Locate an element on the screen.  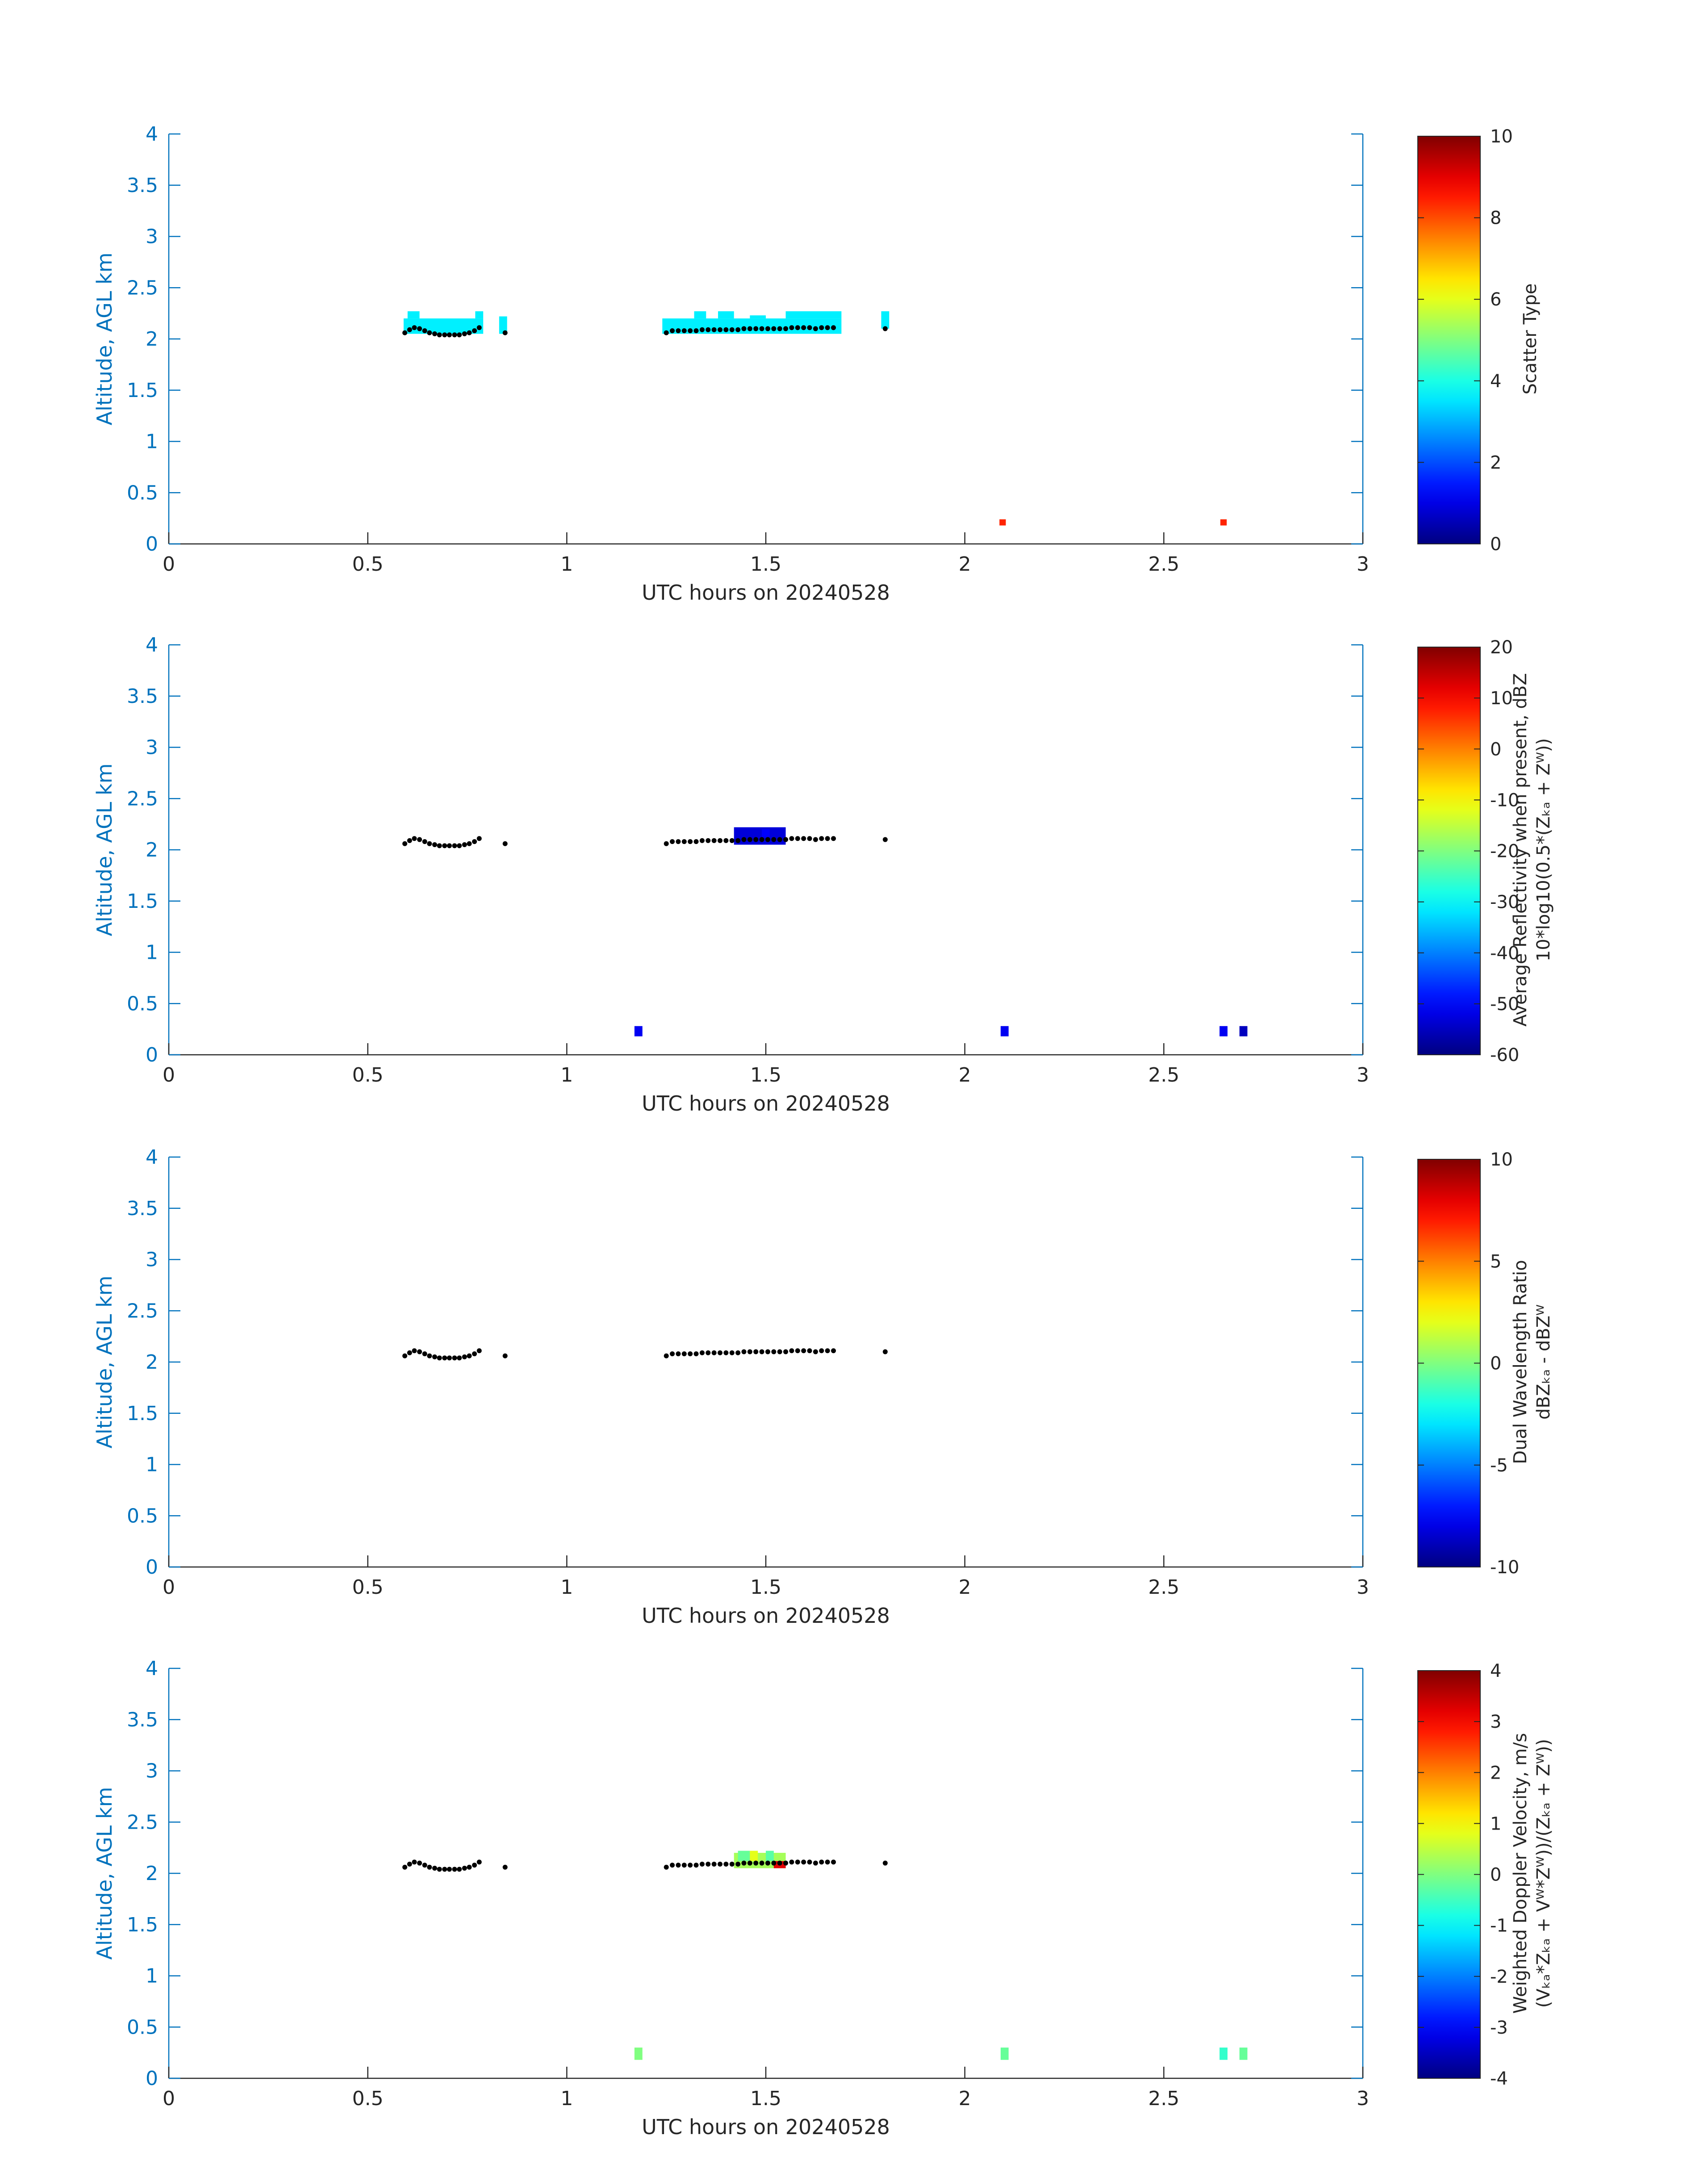
colorbar-tick-label: 4 is located at coordinates (1495, 381).